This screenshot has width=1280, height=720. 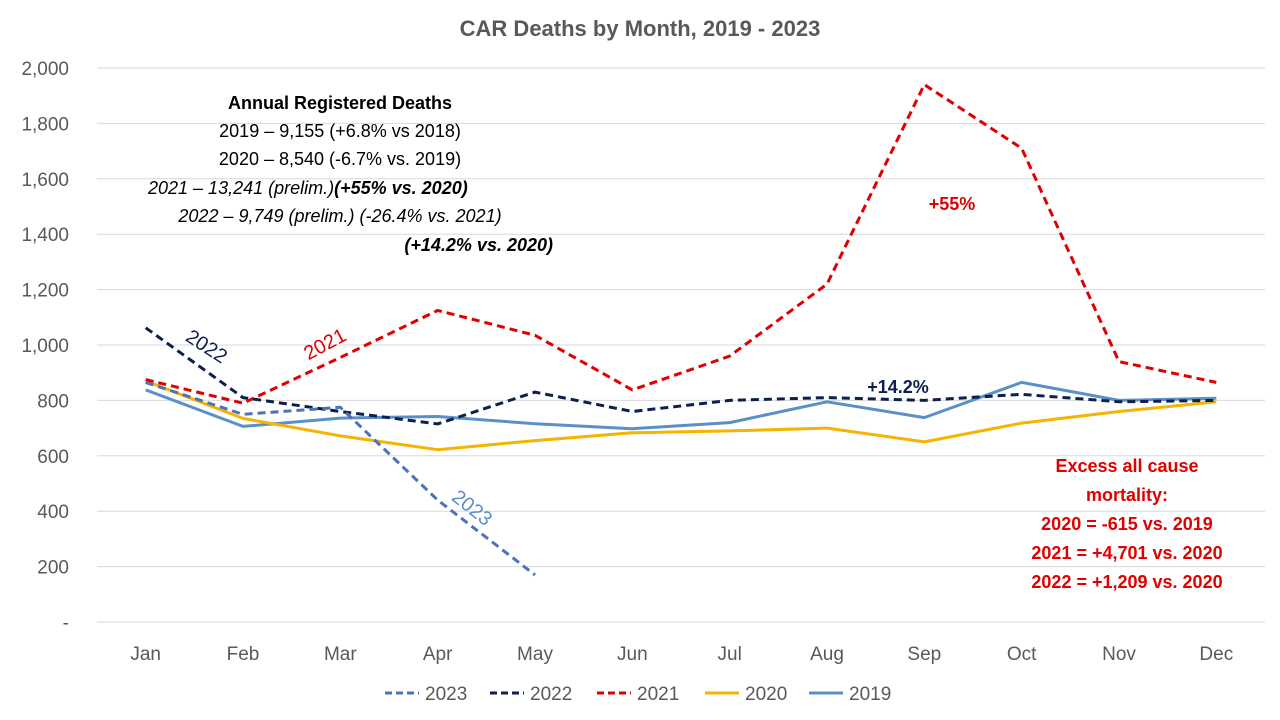 I want to click on x-axis-ticks: Jan Feb Mar Apr May Jun Jul Aug Sep Oct Nov Dec, so click(x=681, y=654).